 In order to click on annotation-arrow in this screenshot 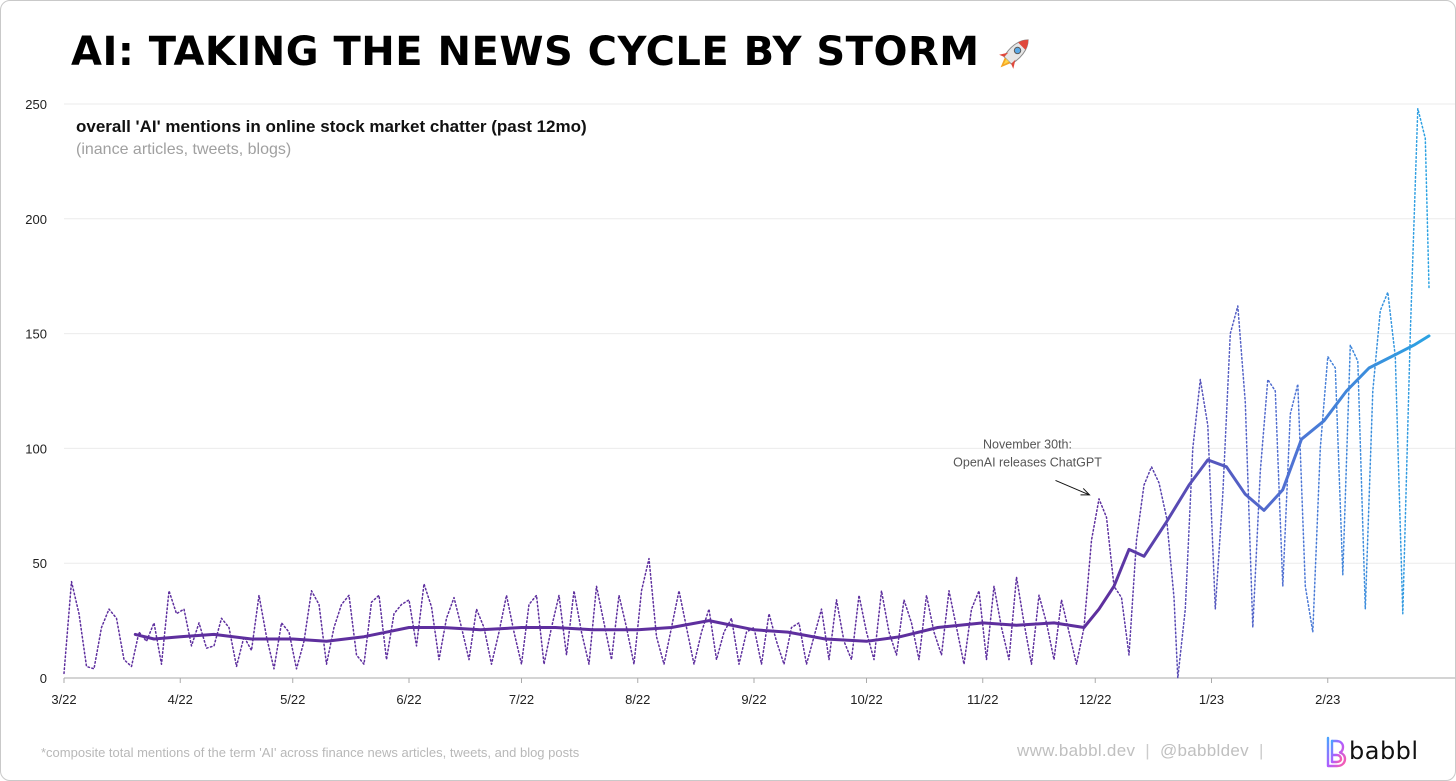, I will do `click(1072, 487)`.